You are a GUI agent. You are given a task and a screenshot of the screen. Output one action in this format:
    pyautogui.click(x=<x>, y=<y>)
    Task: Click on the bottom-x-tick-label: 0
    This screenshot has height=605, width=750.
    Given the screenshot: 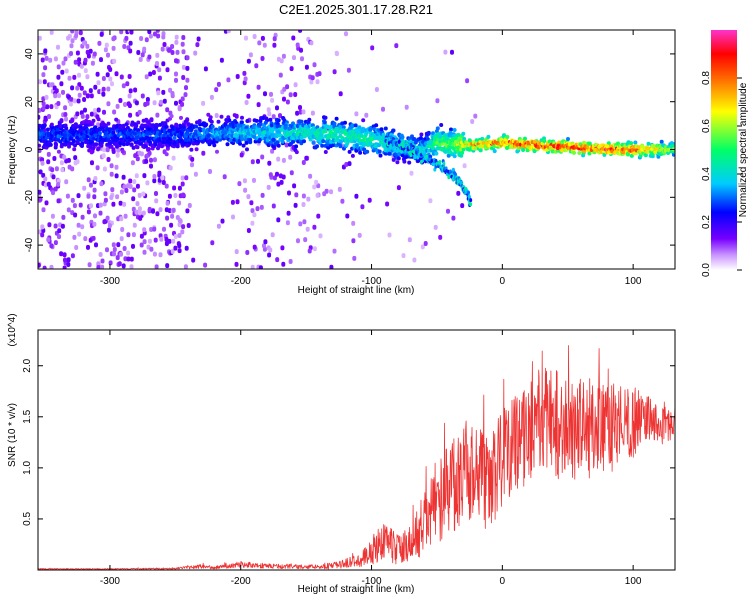 What is the action you would take?
    pyautogui.click(x=503, y=581)
    